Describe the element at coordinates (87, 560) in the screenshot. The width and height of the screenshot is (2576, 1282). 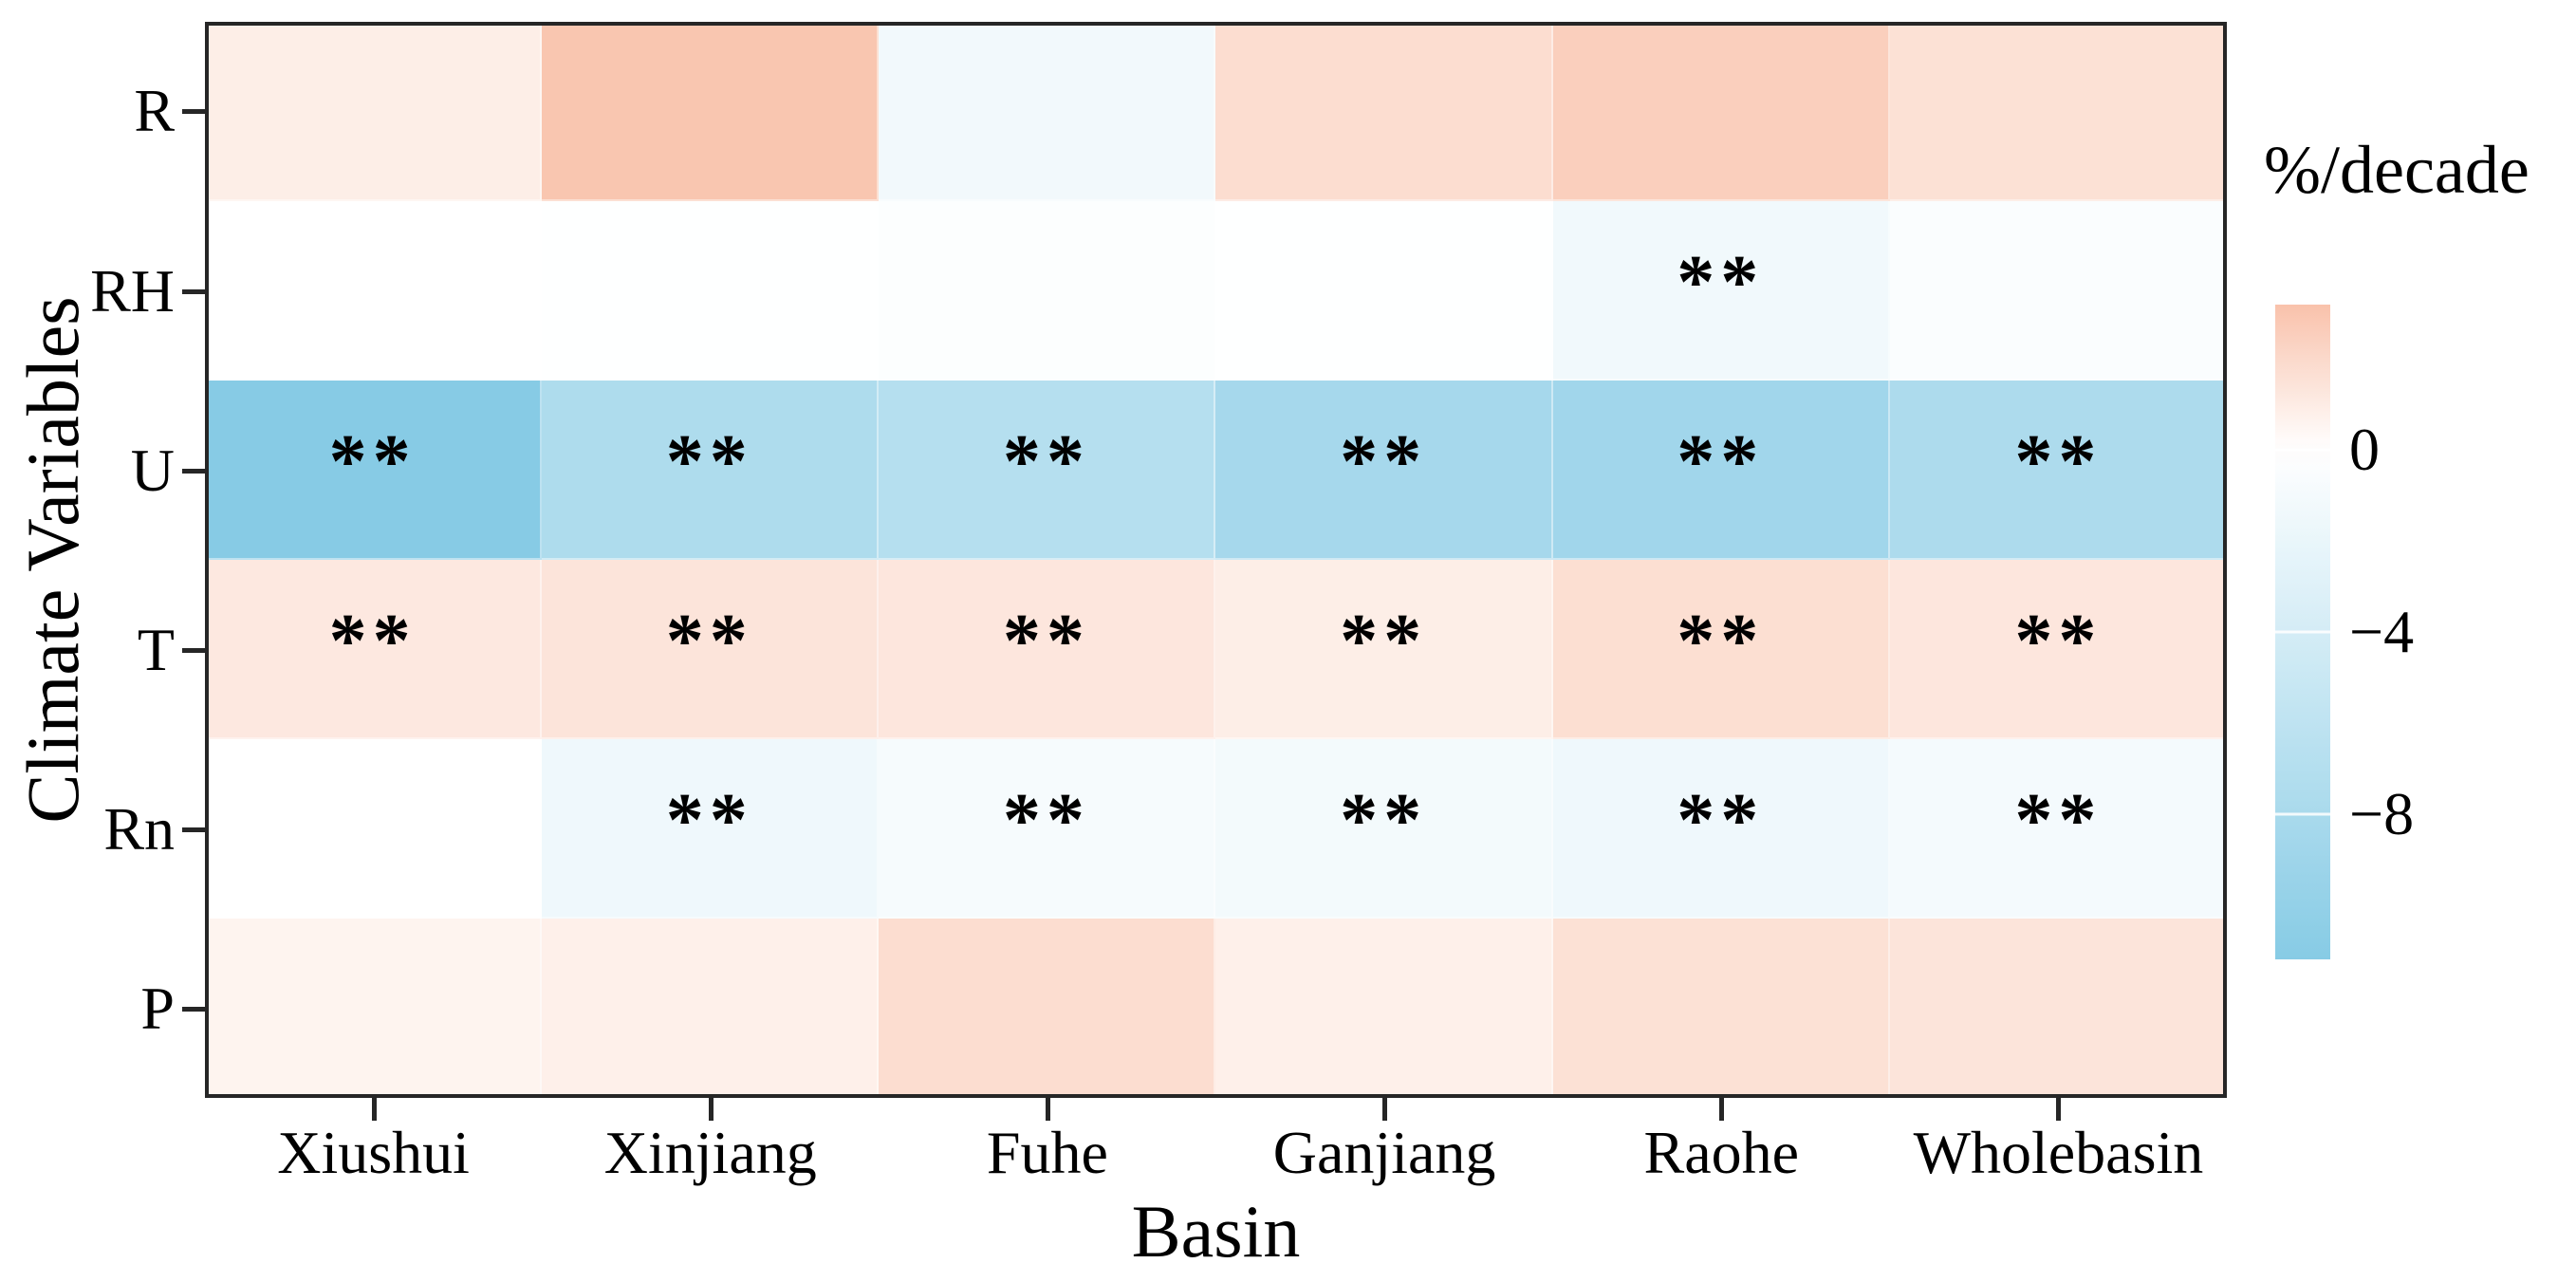
I see `y-axis-tick-labels: R RH U T Rn P` at that location.